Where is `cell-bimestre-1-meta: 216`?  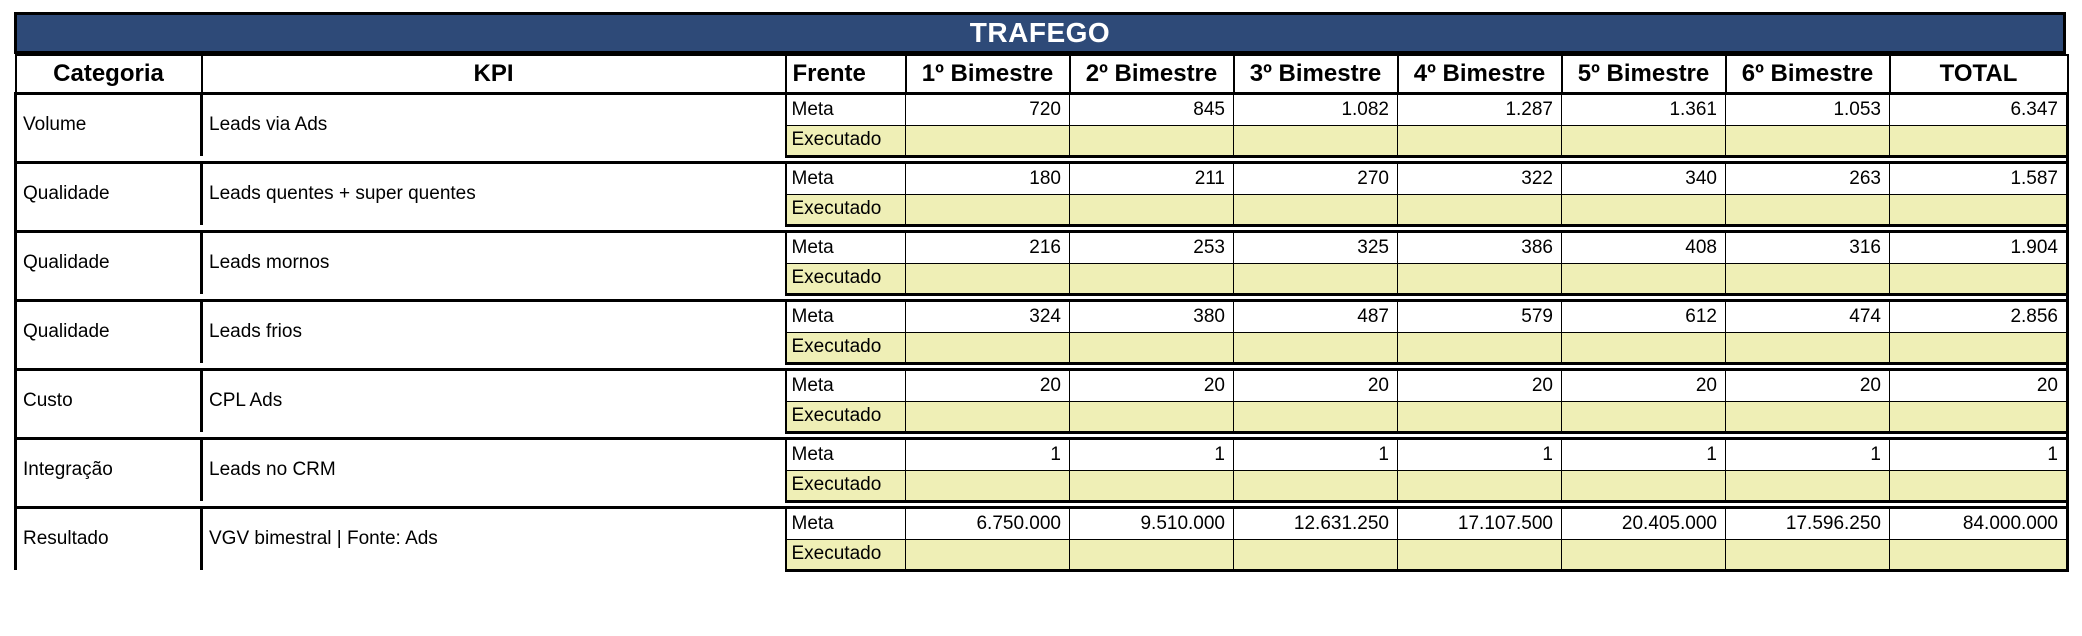 cell-bimestre-1-meta: 216 is located at coordinates (987, 247).